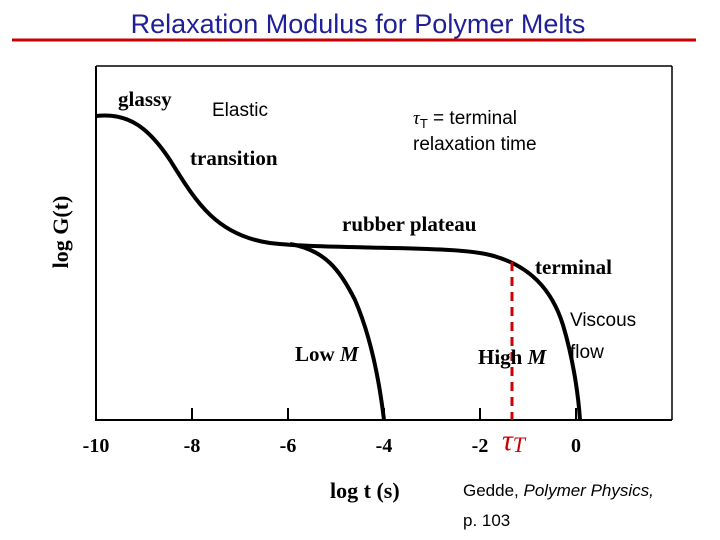 This screenshot has height=540, width=720. Describe the element at coordinates (500, 357) in the screenshot. I see `text: High` at that location.